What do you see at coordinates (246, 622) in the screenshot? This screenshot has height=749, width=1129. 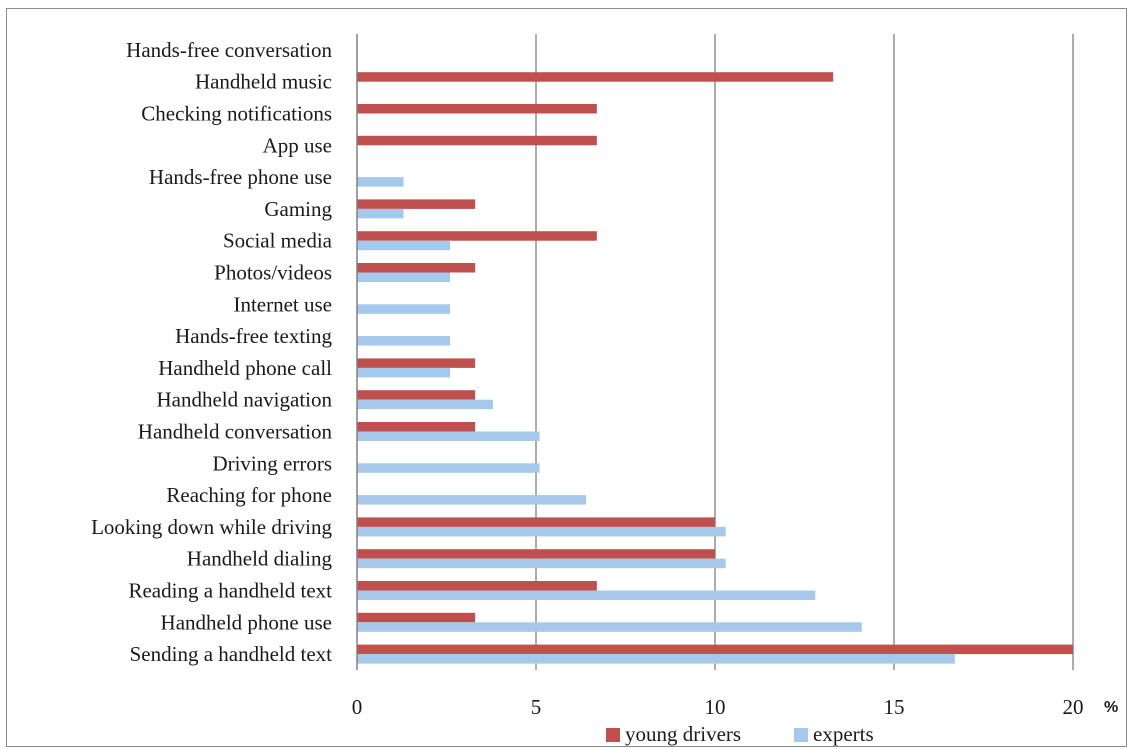 I see `category-label-handheld-phone-use: Handheld phone use` at bounding box center [246, 622].